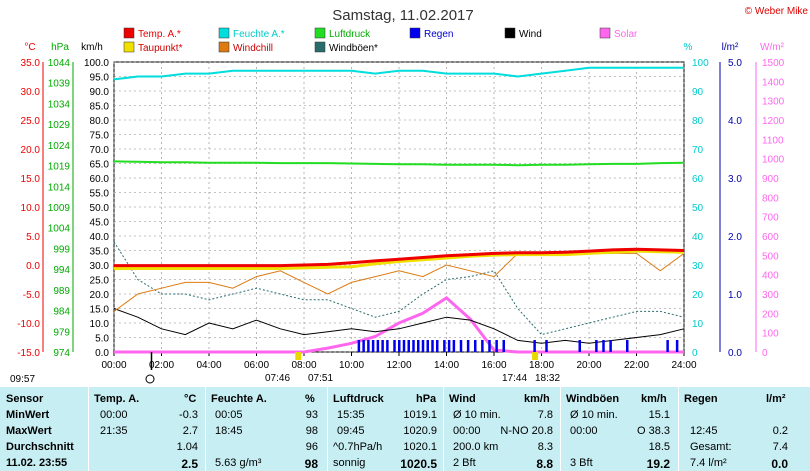 The height and width of the screenshot is (471, 810). I want to click on col-unit-wind: km/h, so click(537, 399).